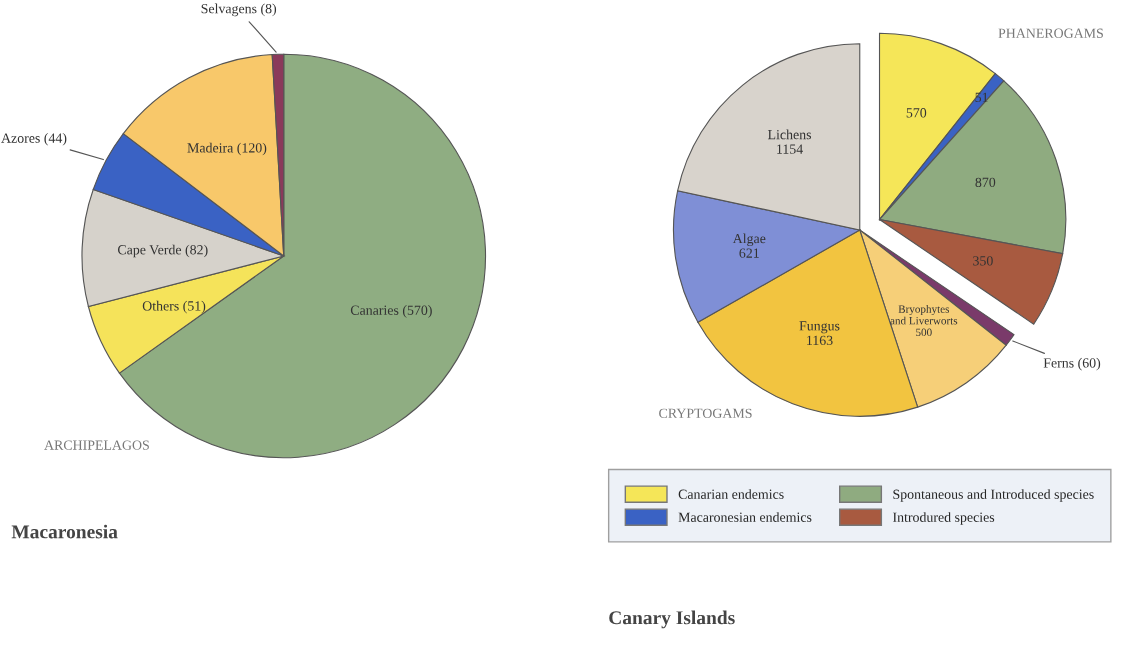 Image resolution: width=1135 pixels, height=648 pixels. Describe the element at coordinates (731, 494) in the screenshot. I see `legend-label: Canarian endemics` at that location.